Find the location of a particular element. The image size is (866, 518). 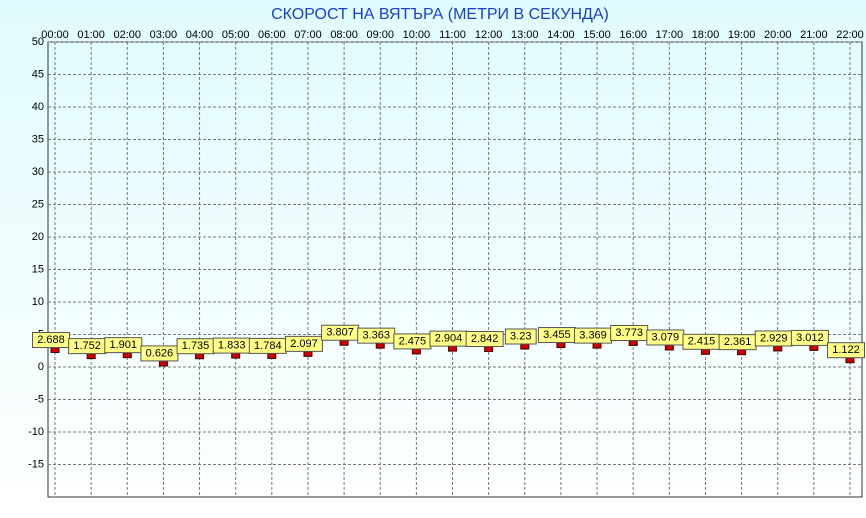

y-tick-label: 0 is located at coordinates (41, 367).